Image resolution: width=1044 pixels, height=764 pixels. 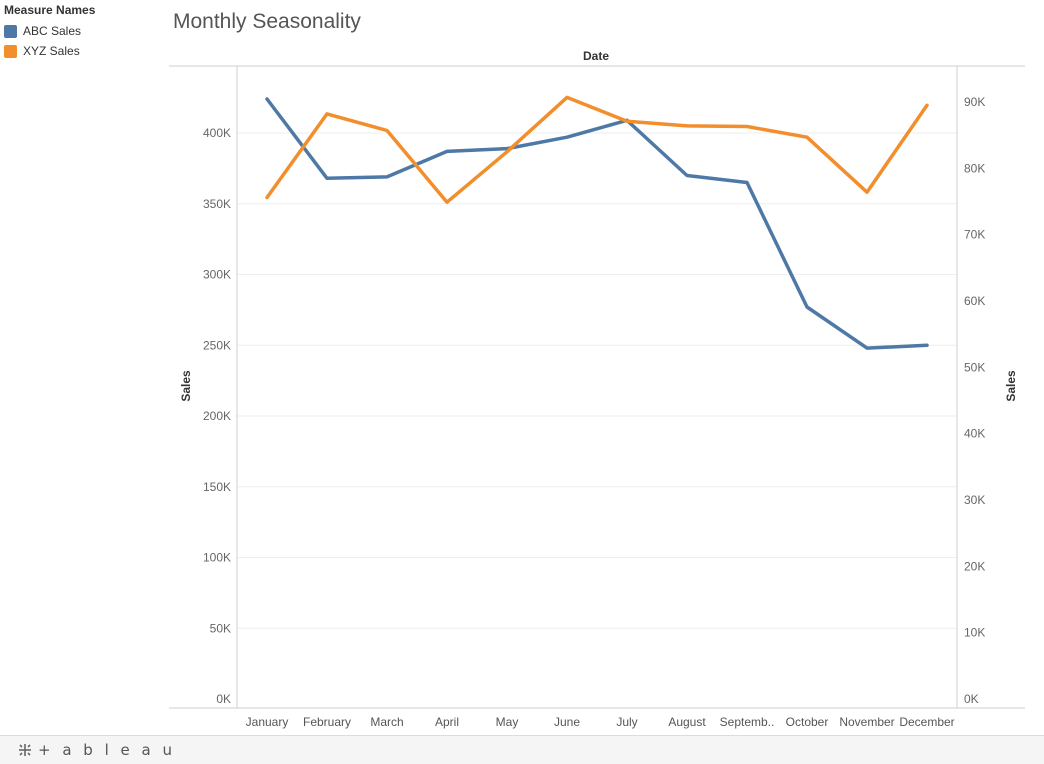 What do you see at coordinates (217, 275) in the screenshot?
I see `y-tick-label-left: 300K` at bounding box center [217, 275].